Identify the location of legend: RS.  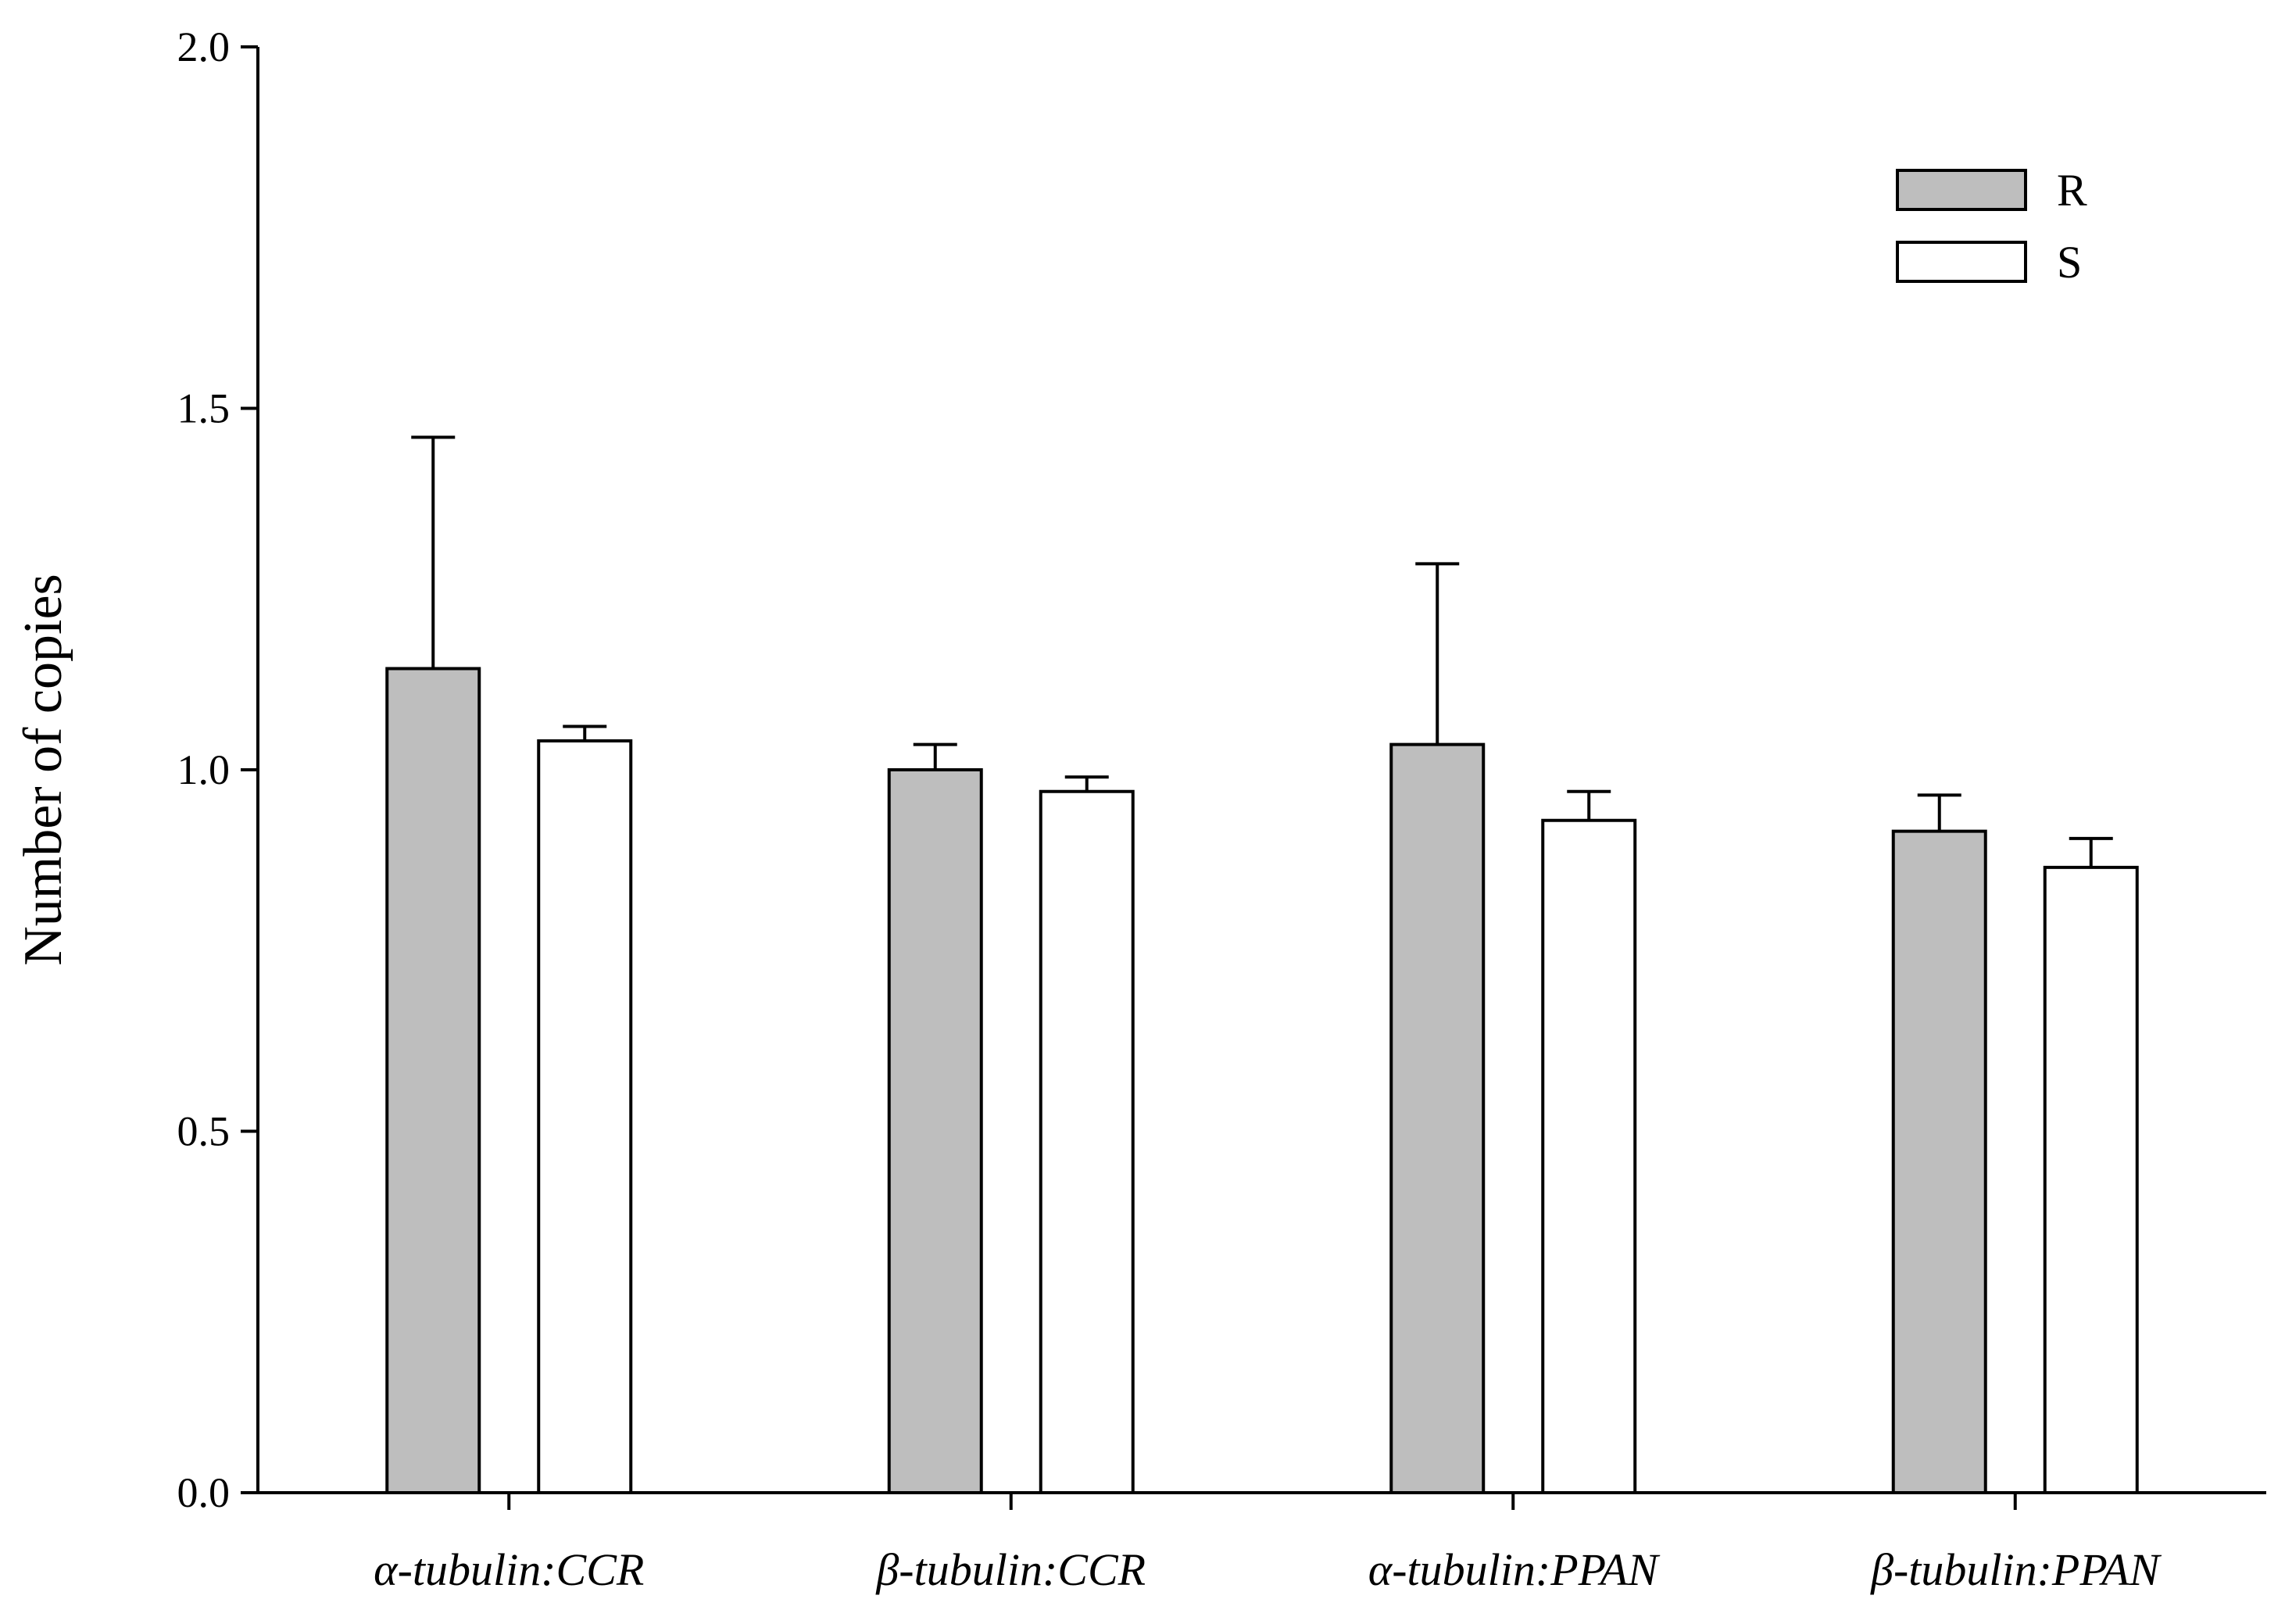
(1991, 226).